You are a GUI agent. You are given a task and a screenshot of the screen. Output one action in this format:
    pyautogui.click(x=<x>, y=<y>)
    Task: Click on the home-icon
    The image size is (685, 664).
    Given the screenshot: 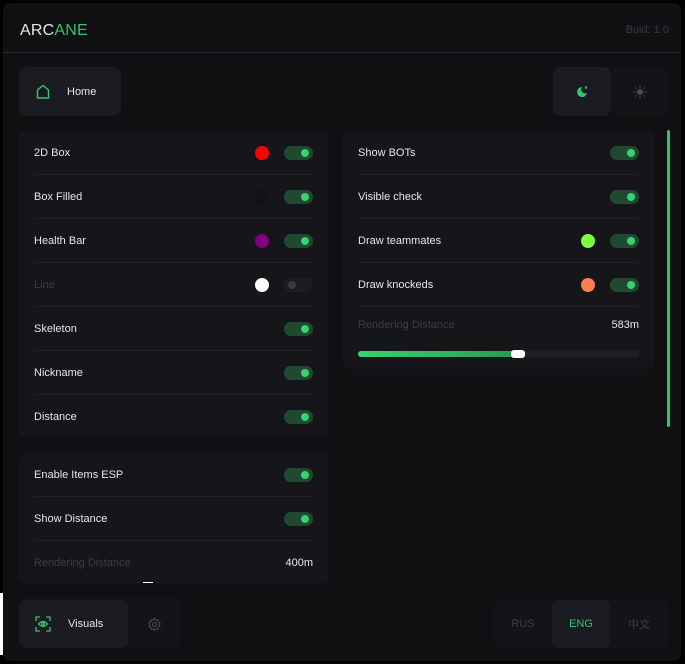 What is the action you would take?
    pyautogui.click(x=43, y=91)
    